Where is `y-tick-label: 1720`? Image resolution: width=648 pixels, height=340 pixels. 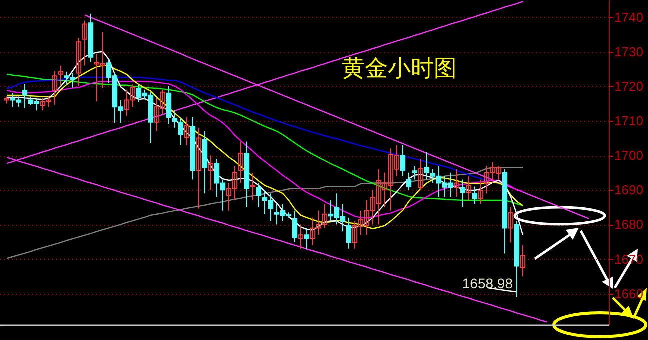
y-tick-label: 1720 is located at coordinates (629, 86).